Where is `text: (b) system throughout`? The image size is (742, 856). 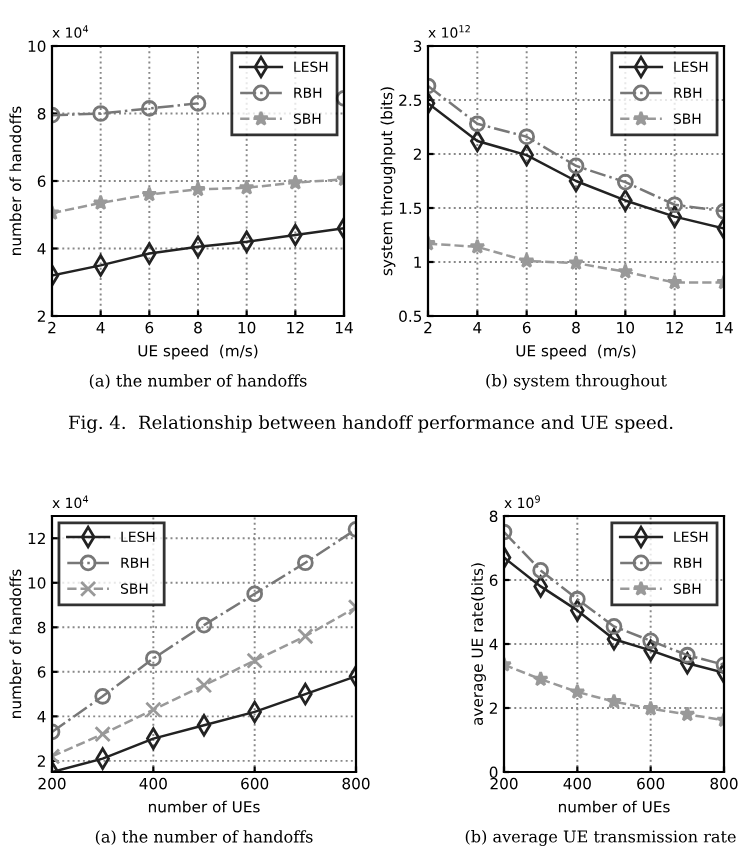
text: (b) system throughout is located at coordinates (576, 382).